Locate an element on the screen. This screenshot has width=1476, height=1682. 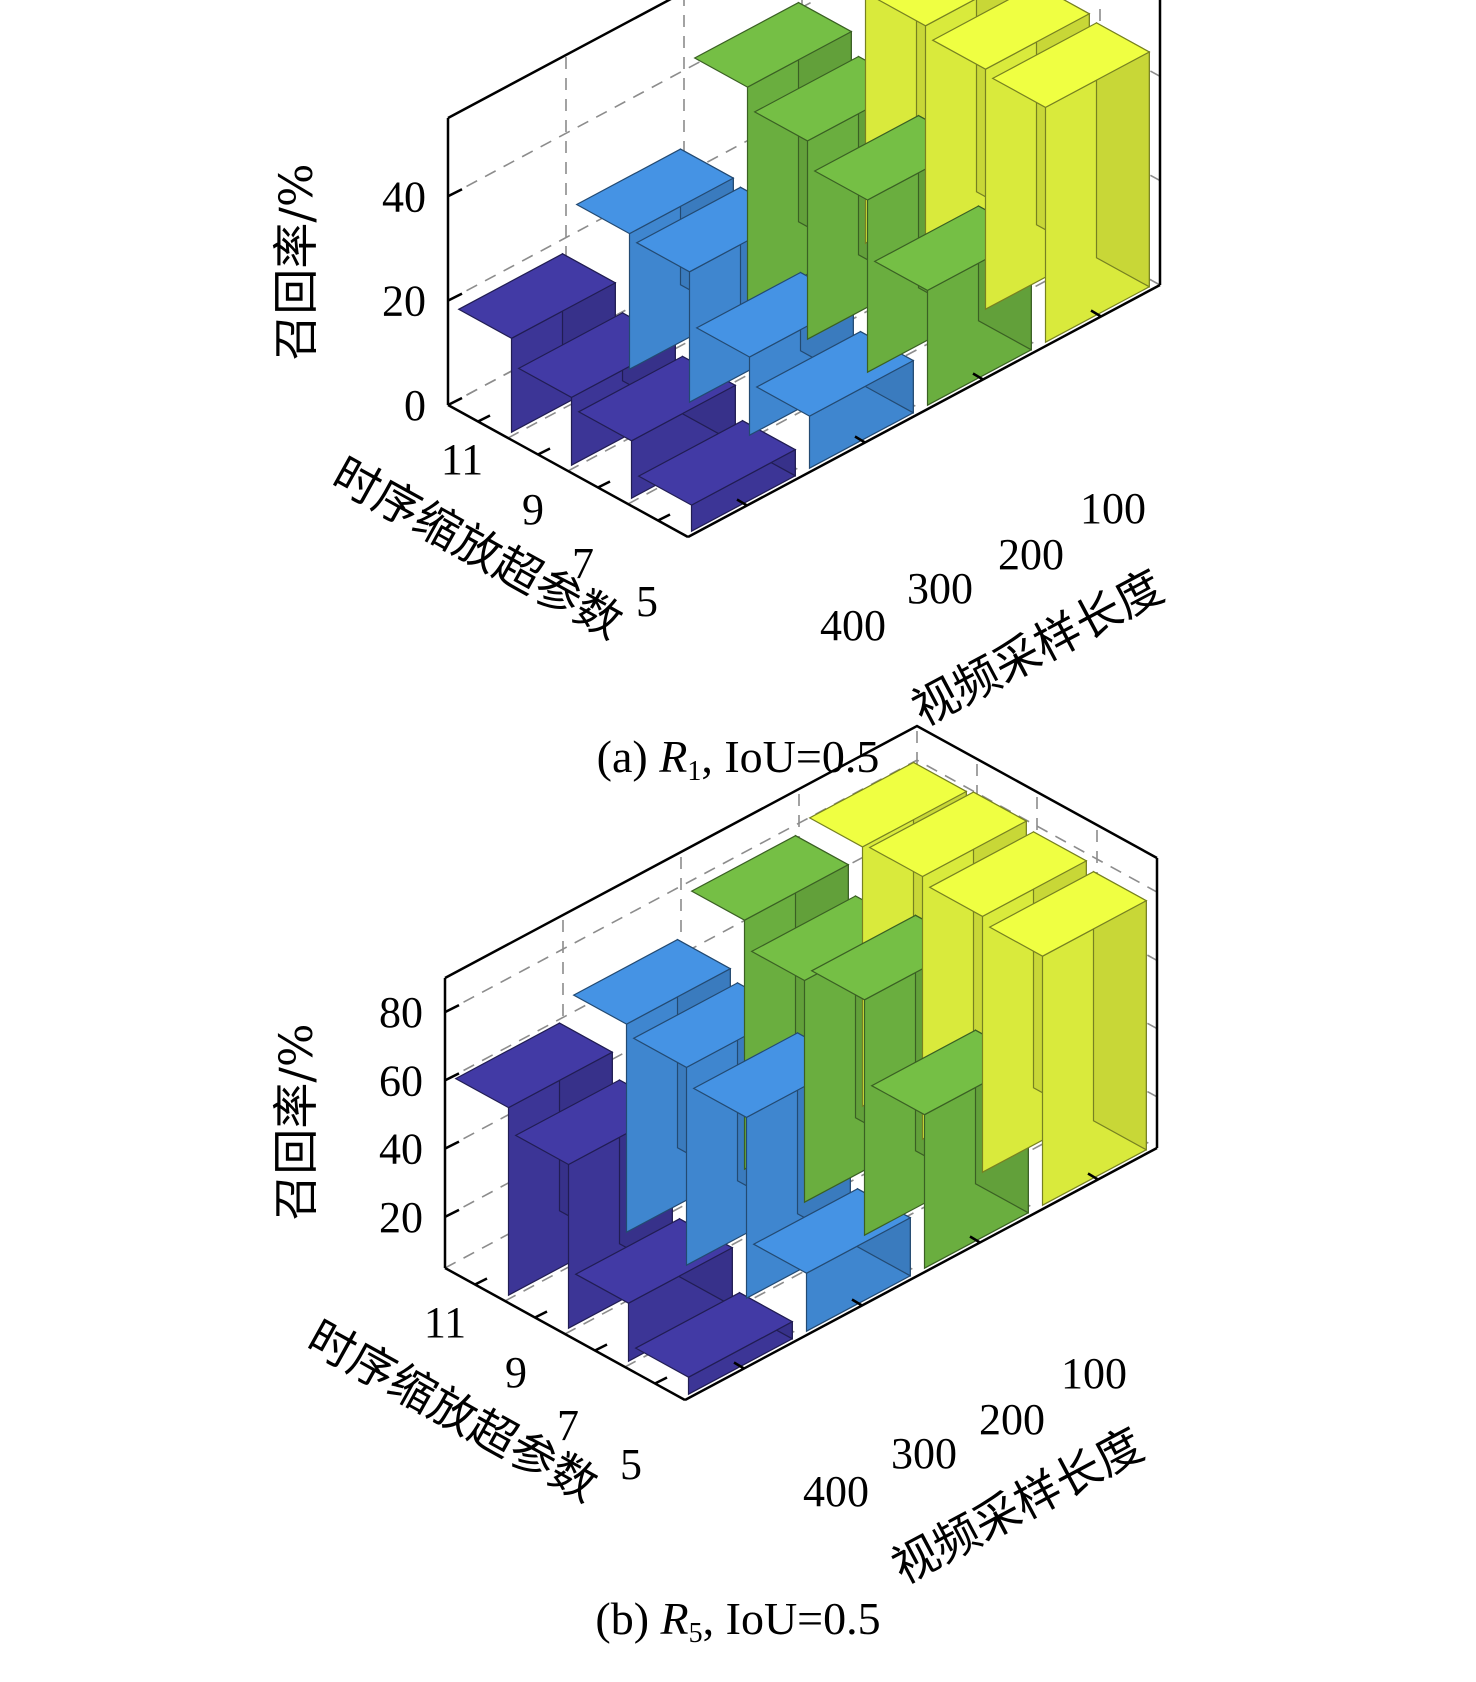
z-tick-label: 80 is located at coordinates (401, 1012).